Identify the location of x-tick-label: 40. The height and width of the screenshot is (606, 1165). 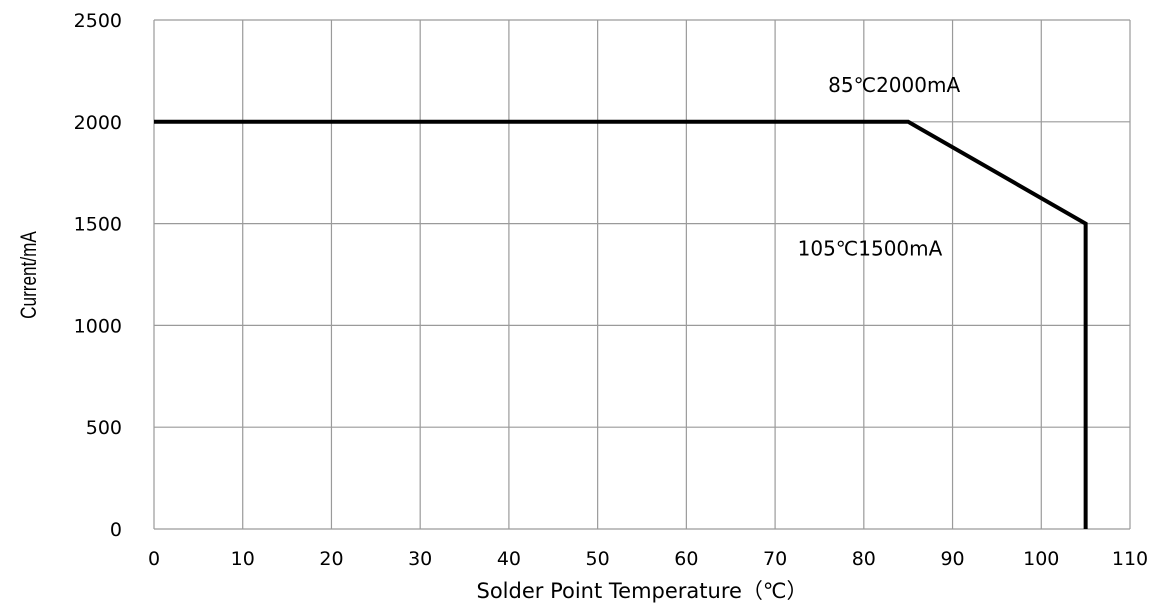
(509, 559).